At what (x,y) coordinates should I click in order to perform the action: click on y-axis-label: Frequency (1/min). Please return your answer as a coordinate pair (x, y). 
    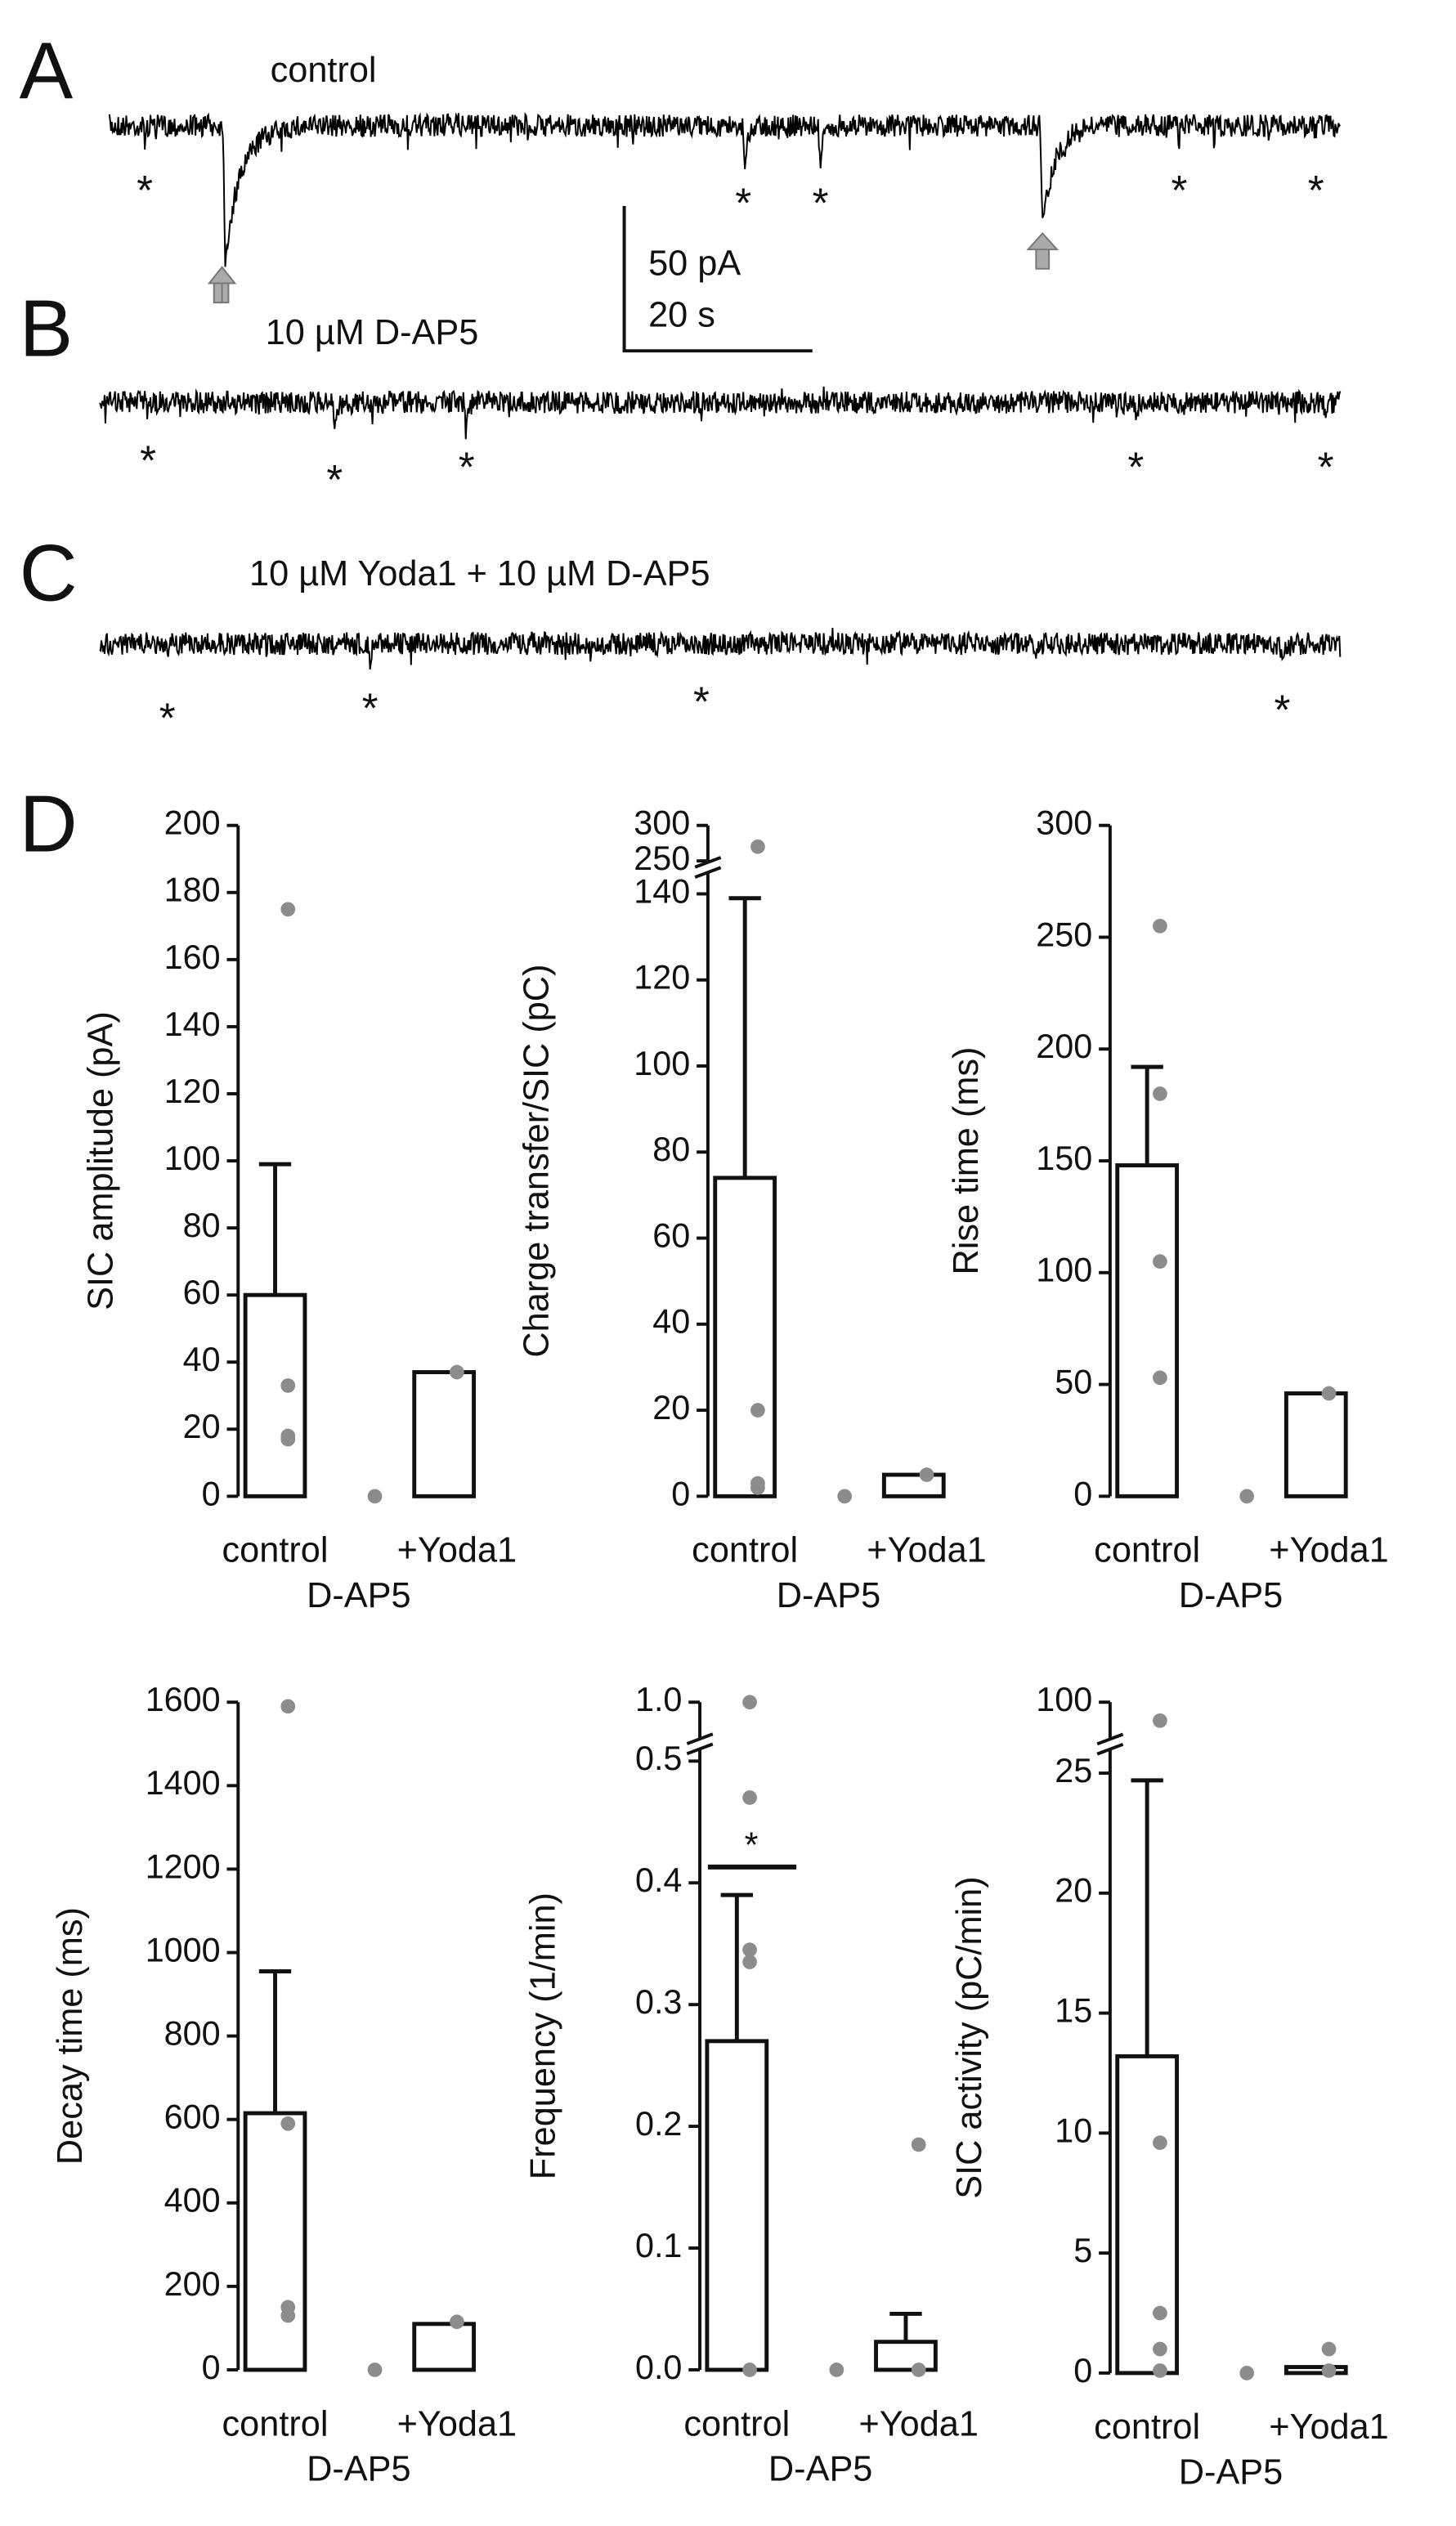
    Looking at the image, I should click on (543, 2035).